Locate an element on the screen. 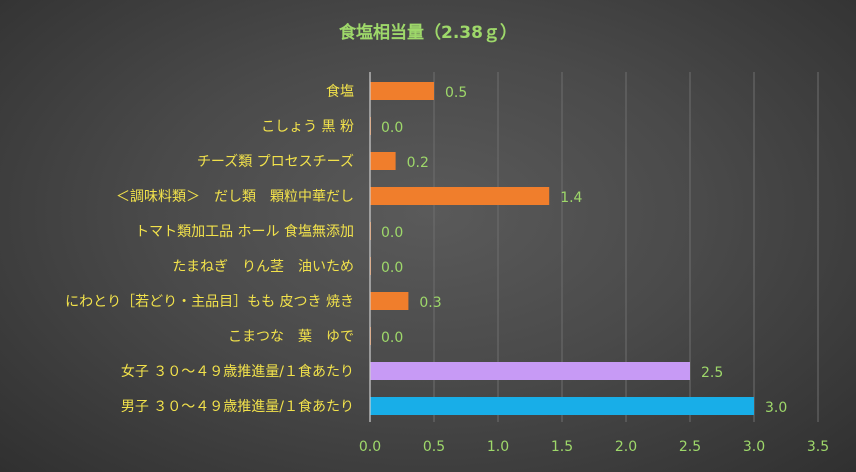  value-label: 3.0 is located at coordinates (776, 408).